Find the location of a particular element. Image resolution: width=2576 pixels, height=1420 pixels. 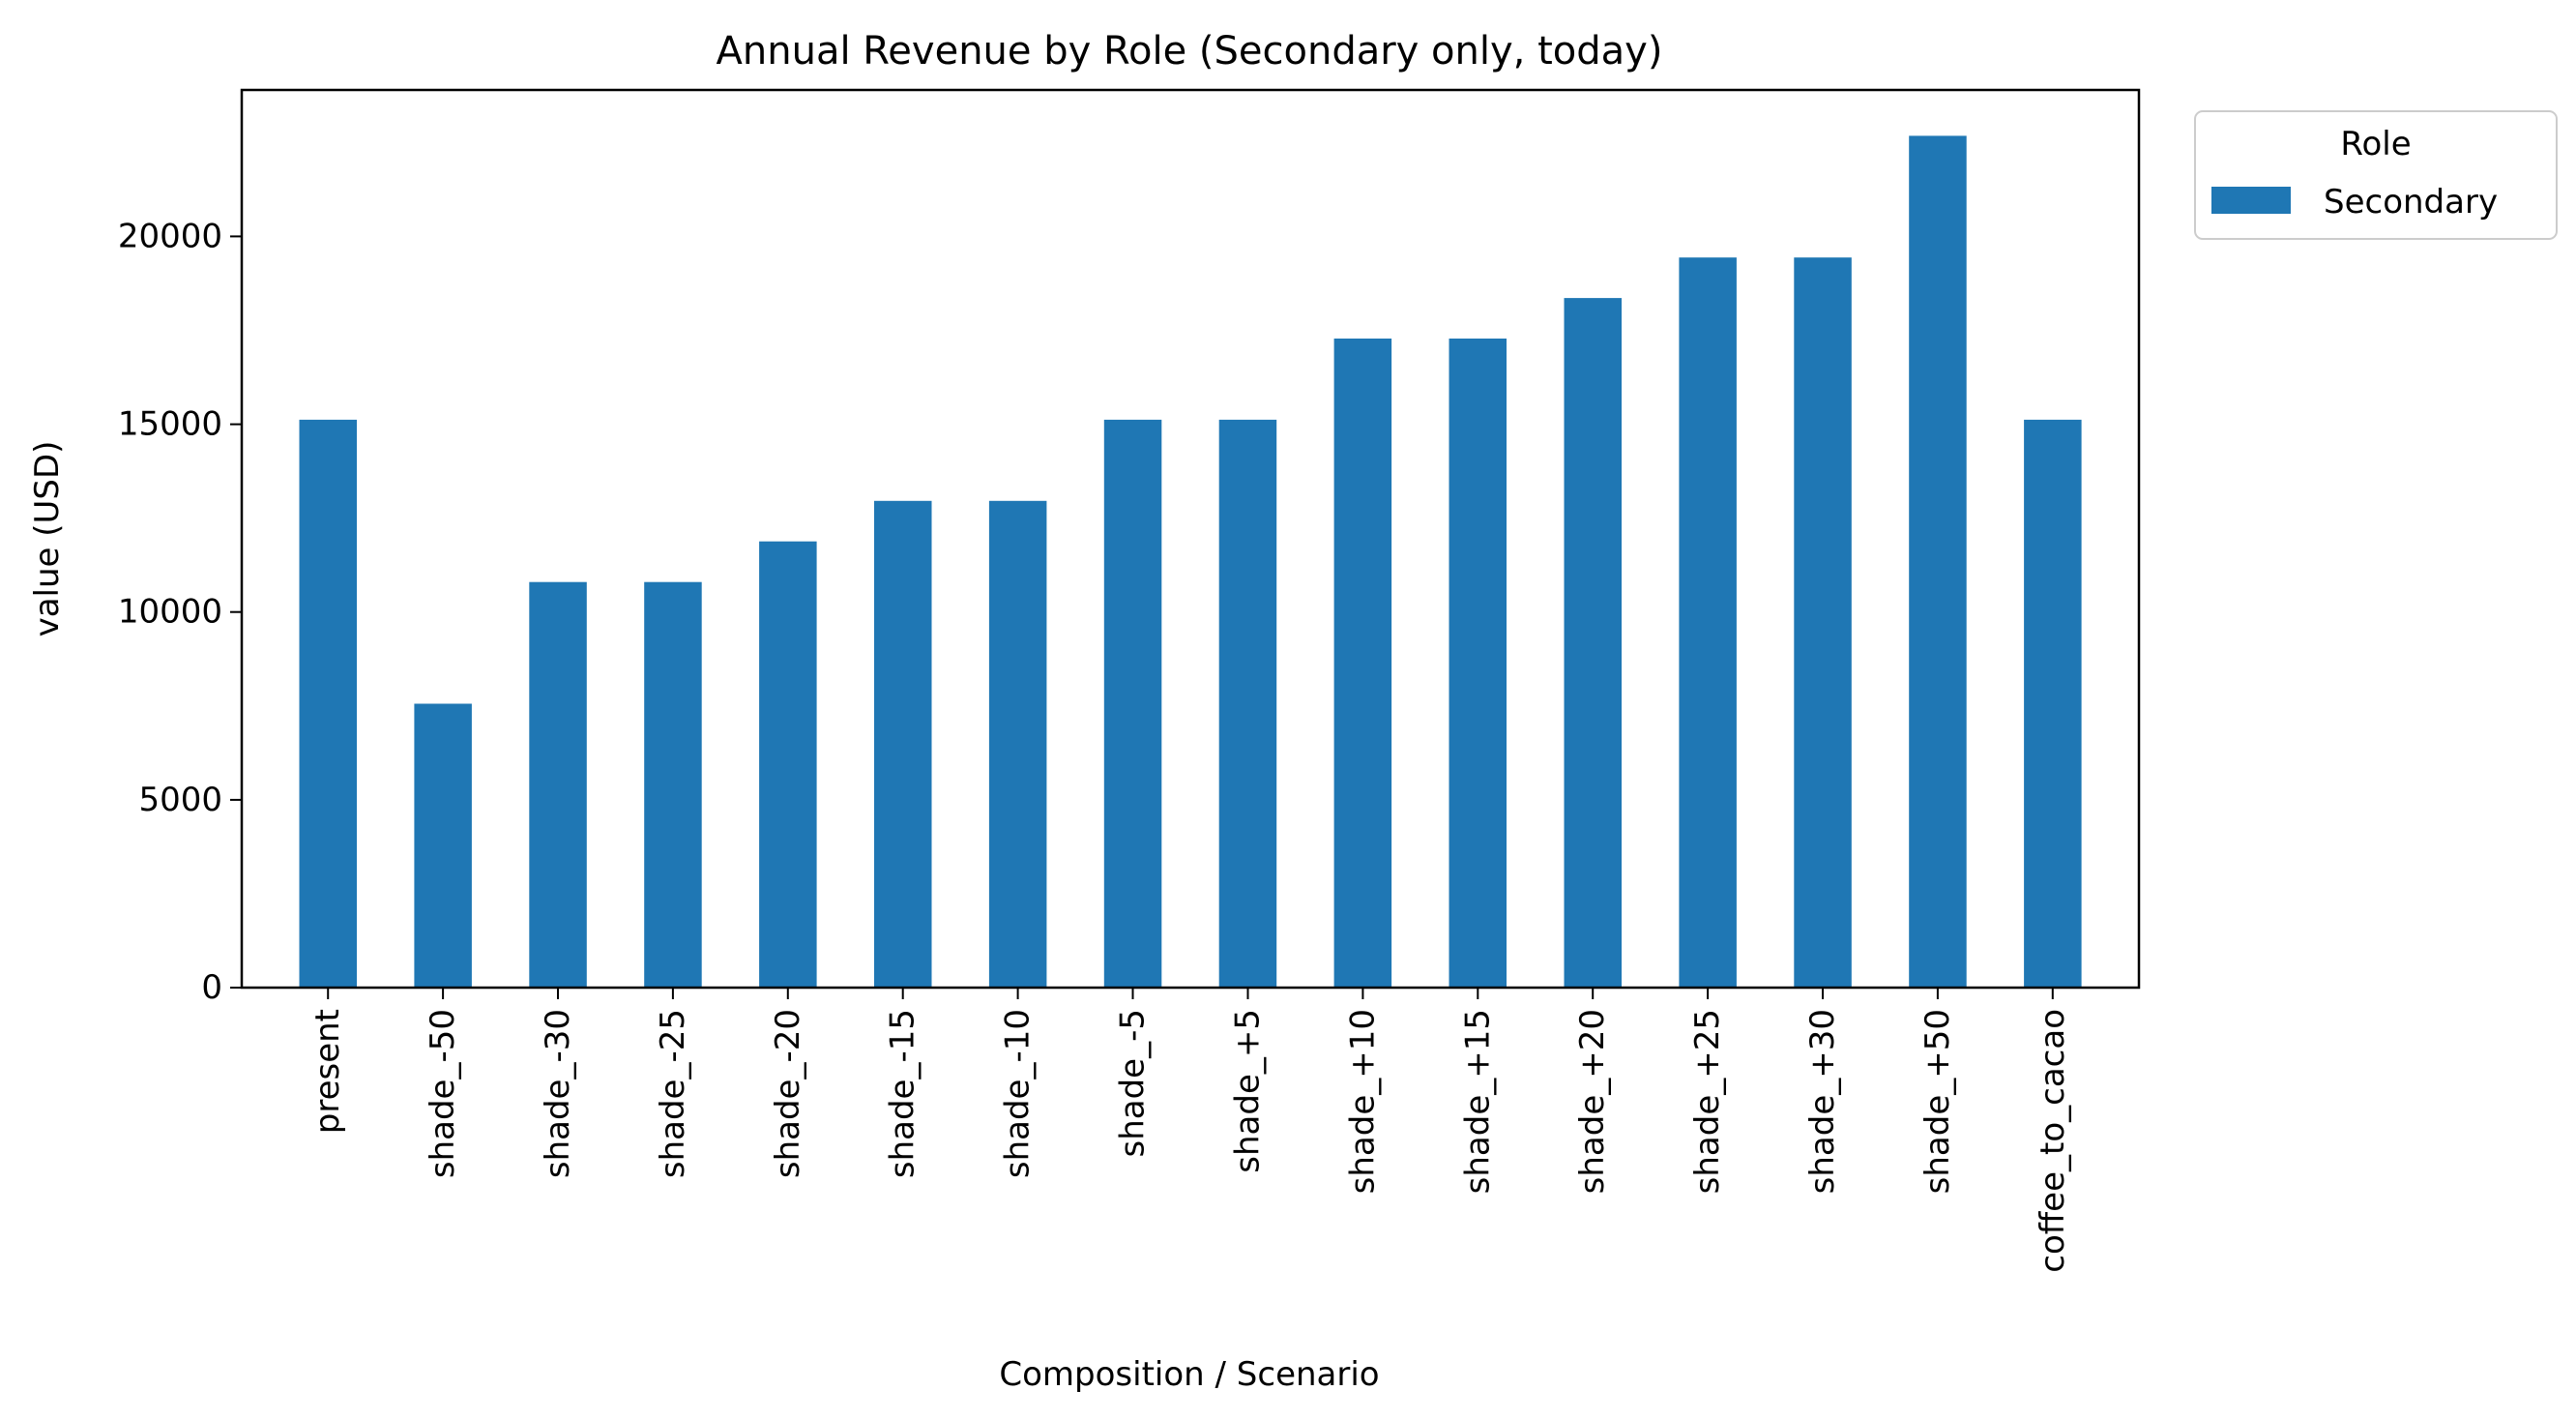

x-tick-label: shade_+50 is located at coordinates (1937, 1101).